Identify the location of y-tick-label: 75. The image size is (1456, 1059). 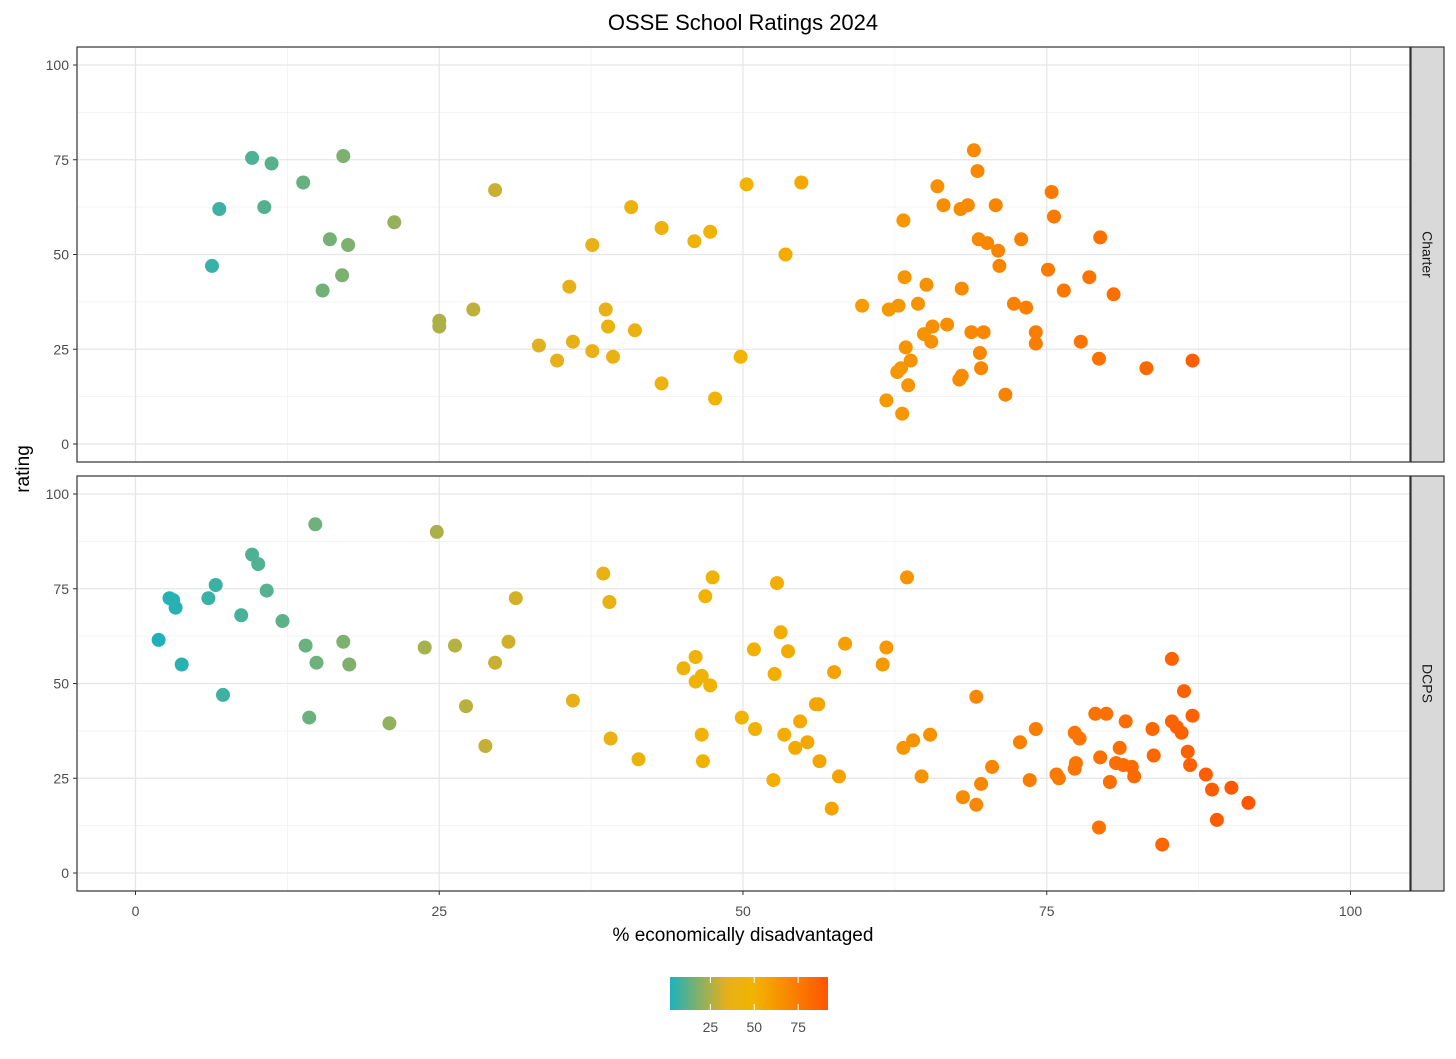
(61, 589).